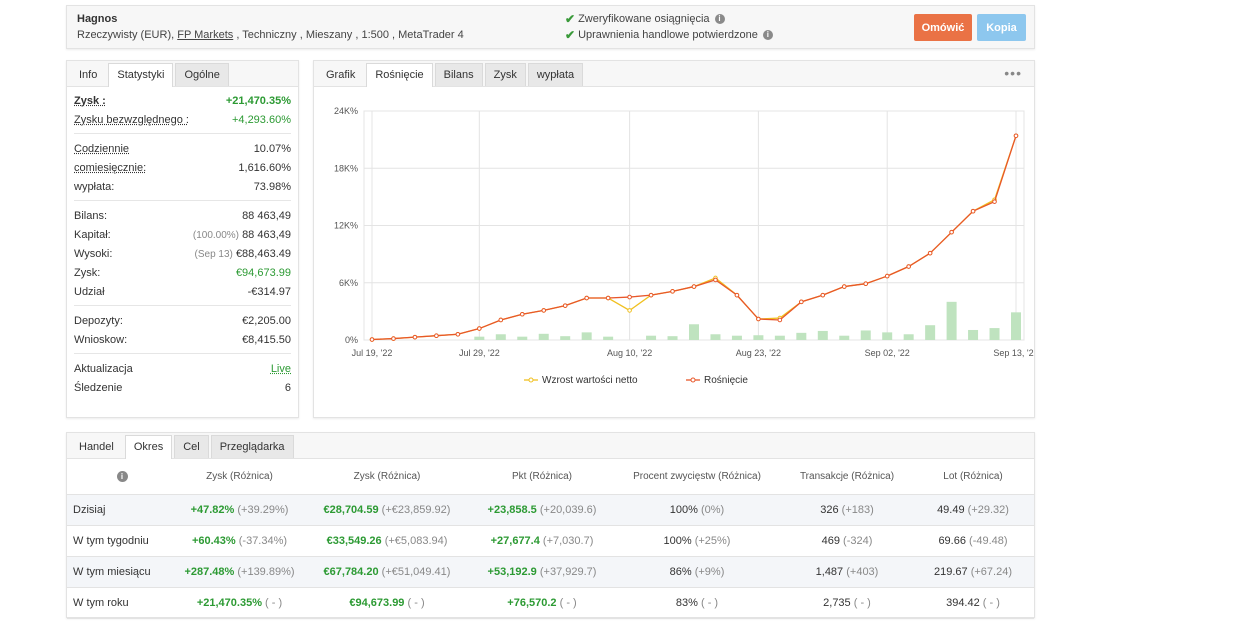 This screenshot has width=1235, height=625. I want to click on cell-value: 469, so click(830, 540).